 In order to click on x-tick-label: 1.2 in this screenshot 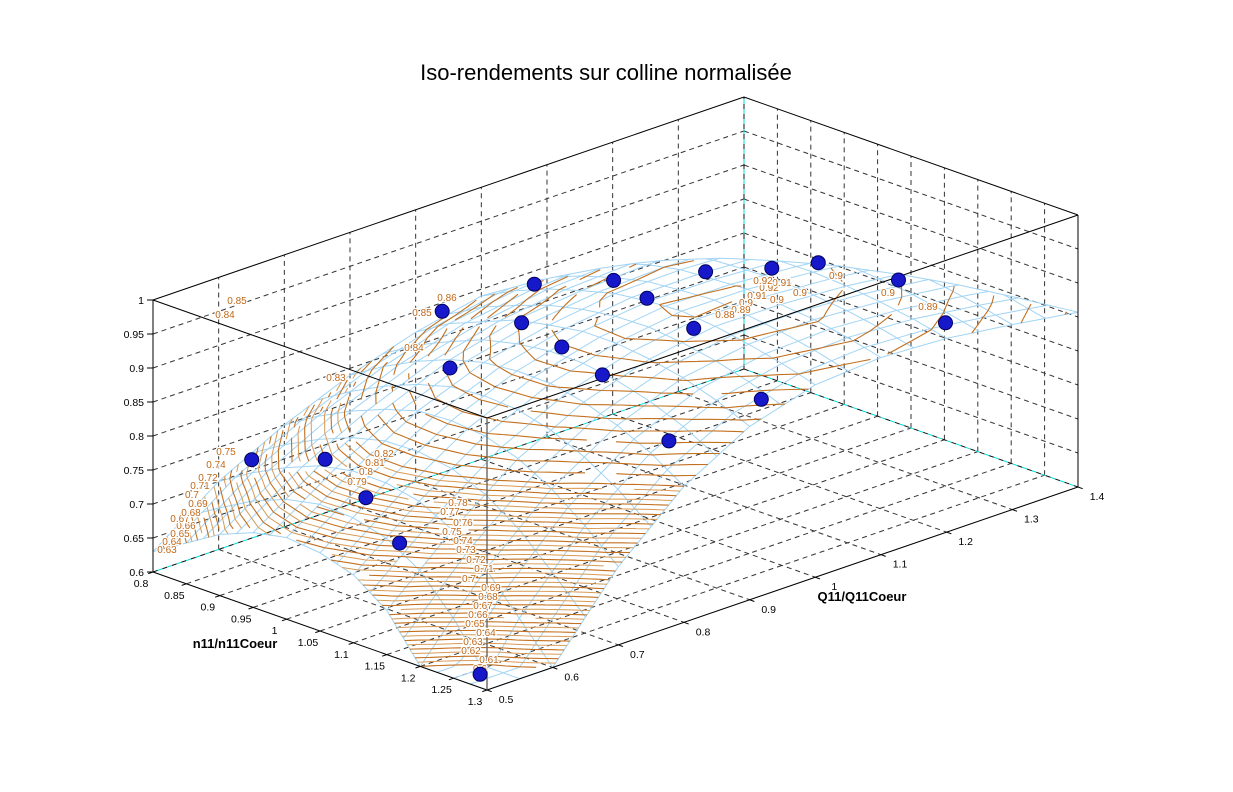, I will do `click(408, 678)`.